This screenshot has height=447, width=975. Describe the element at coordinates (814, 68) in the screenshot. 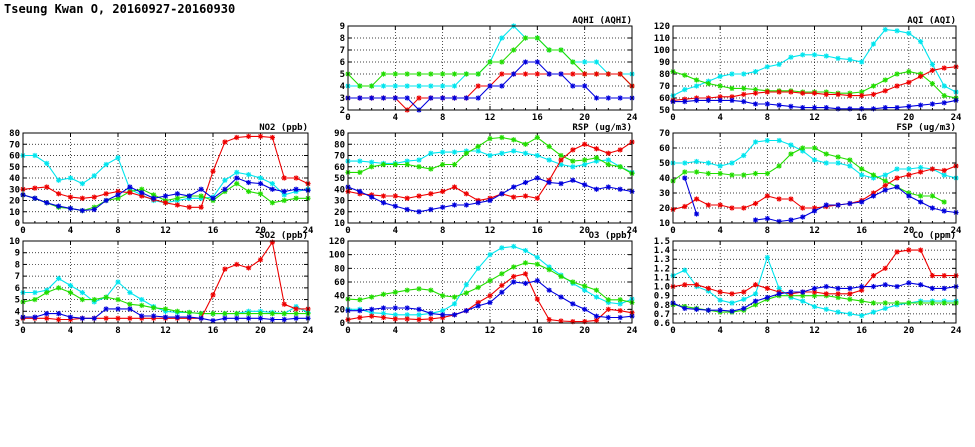

I see `aqi-plot-frame` at that location.